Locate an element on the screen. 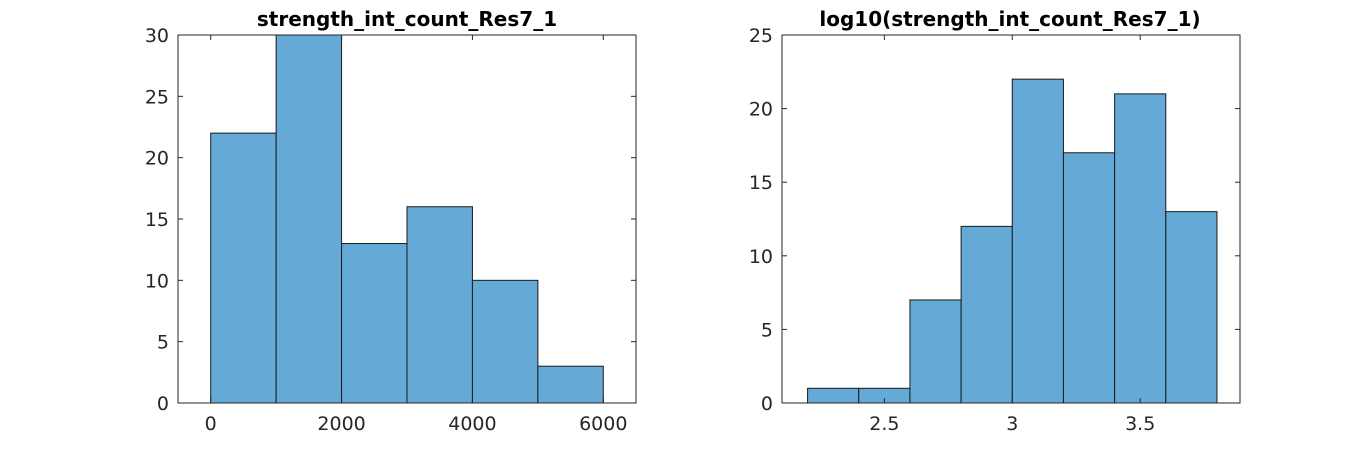  y-tick-label: 30 is located at coordinates (157, 36).